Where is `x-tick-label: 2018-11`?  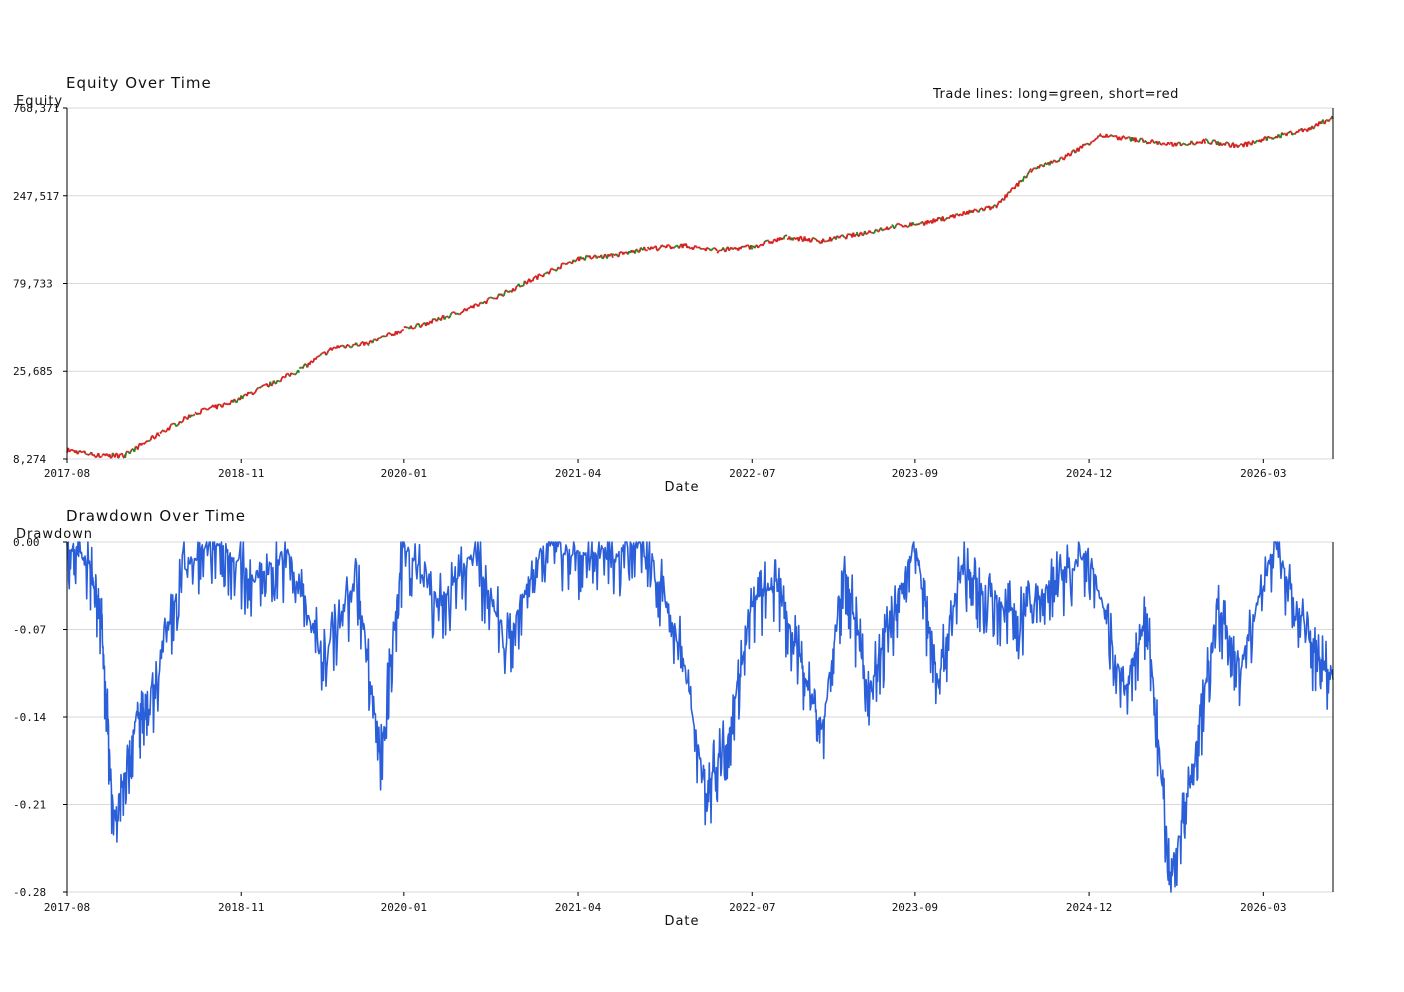
x-tick-label: 2018-11 is located at coordinates (241, 473).